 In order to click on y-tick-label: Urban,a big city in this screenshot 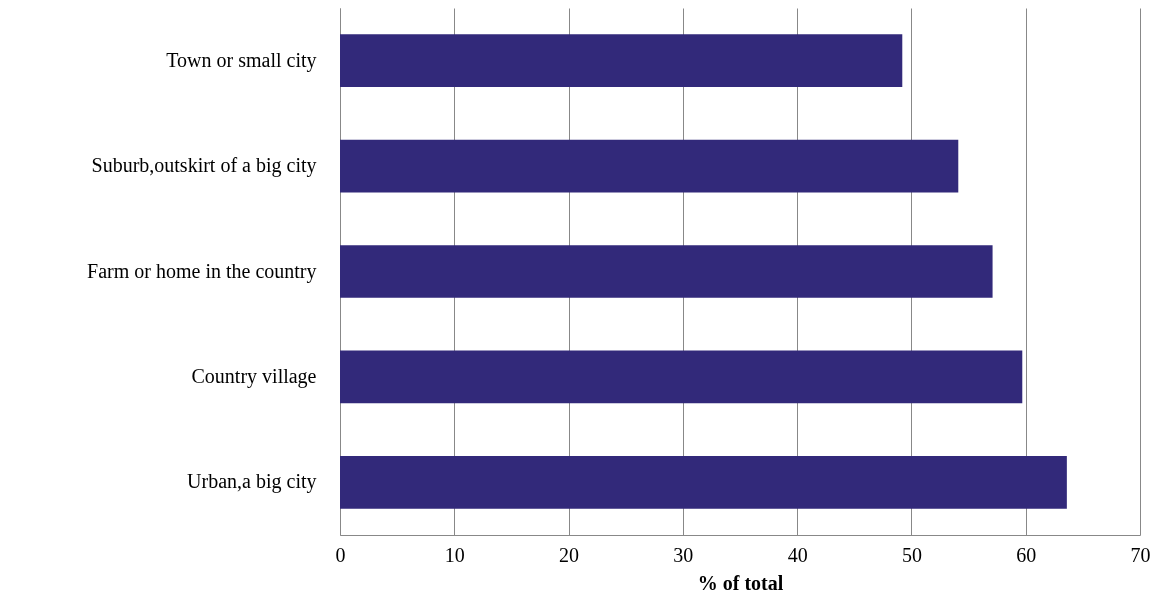, I will do `click(252, 482)`.